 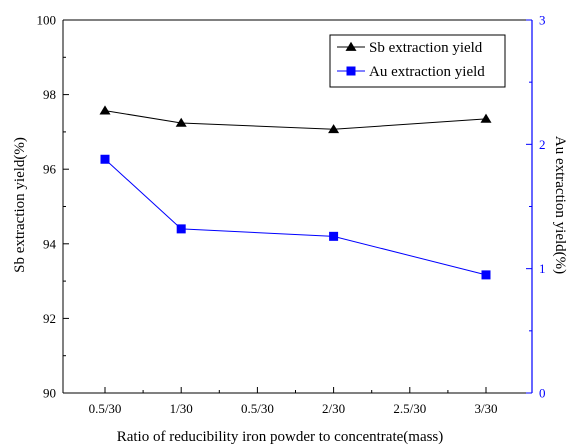 What do you see at coordinates (411, 60) in the screenshot?
I see `legend-items: Sb extraction yield Au extraction yield` at bounding box center [411, 60].